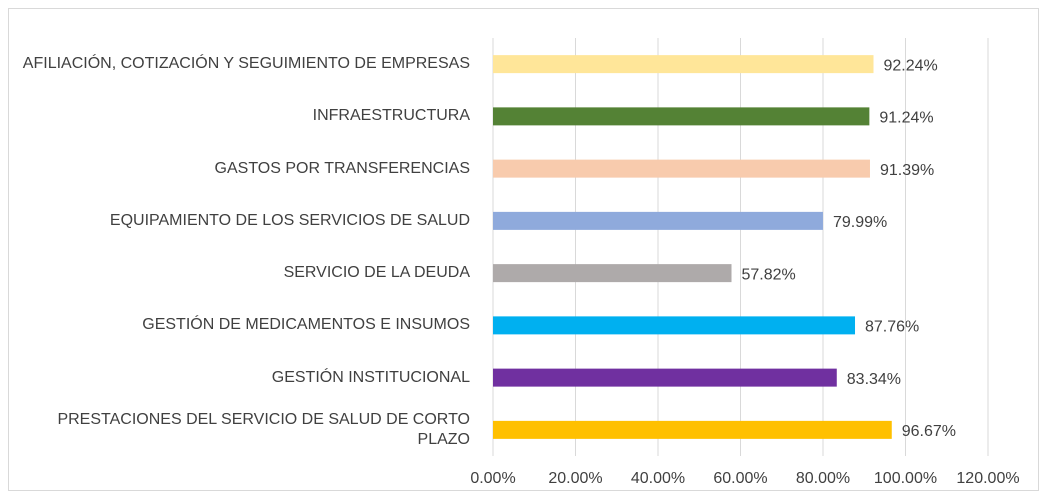 The width and height of the screenshot is (1047, 498). Describe the element at coordinates (905, 478) in the screenshot. I see `x-tick-label: 100.00%` at that location.